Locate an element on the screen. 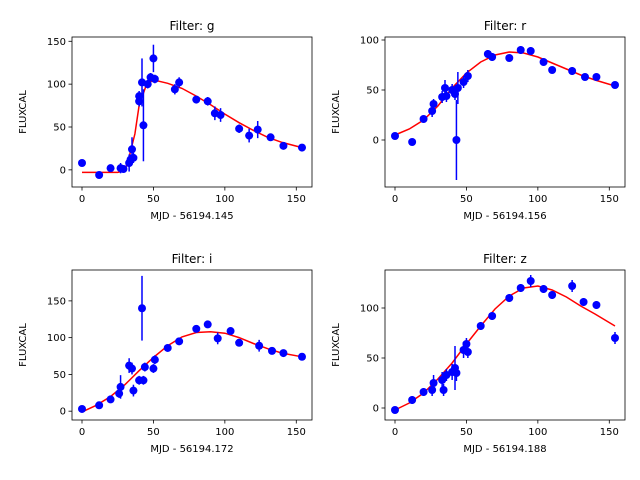  panel-title: Filter: r is located at coordinates (505, 26).